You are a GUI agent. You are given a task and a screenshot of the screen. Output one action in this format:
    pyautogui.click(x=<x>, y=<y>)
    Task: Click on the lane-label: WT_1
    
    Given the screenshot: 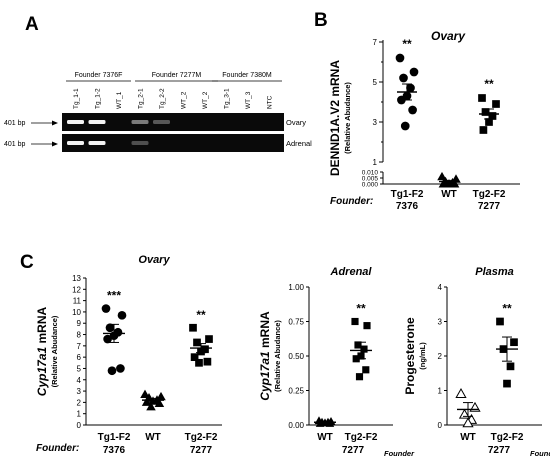 What is the action you would take?
    pyautogui.click(x=119, y=100)
    